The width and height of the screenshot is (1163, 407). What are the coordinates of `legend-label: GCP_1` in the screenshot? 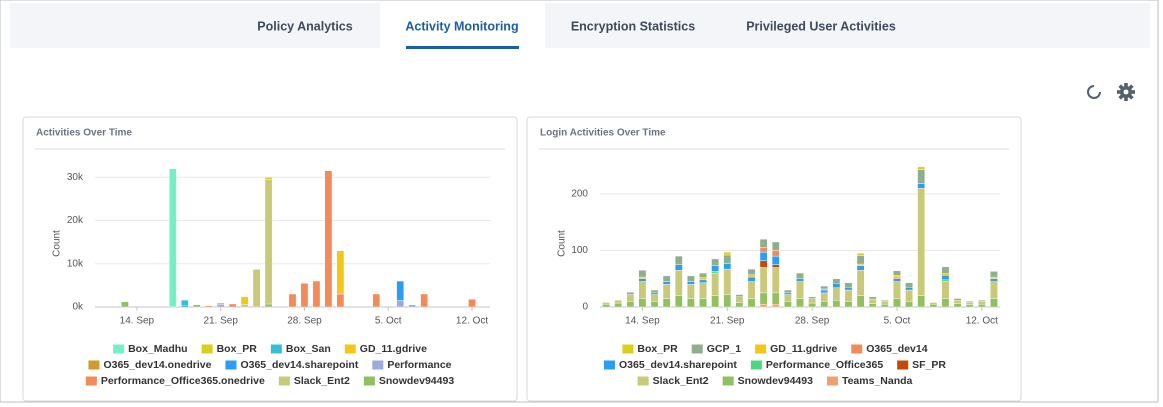 It's located at (724, 349).